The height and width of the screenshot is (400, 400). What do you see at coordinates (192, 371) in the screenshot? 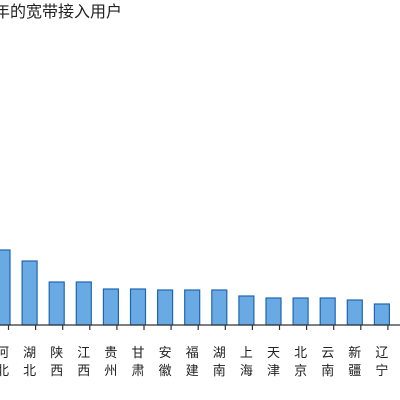
I see `x-tick-label: 建` at bounding box center [192, 371].